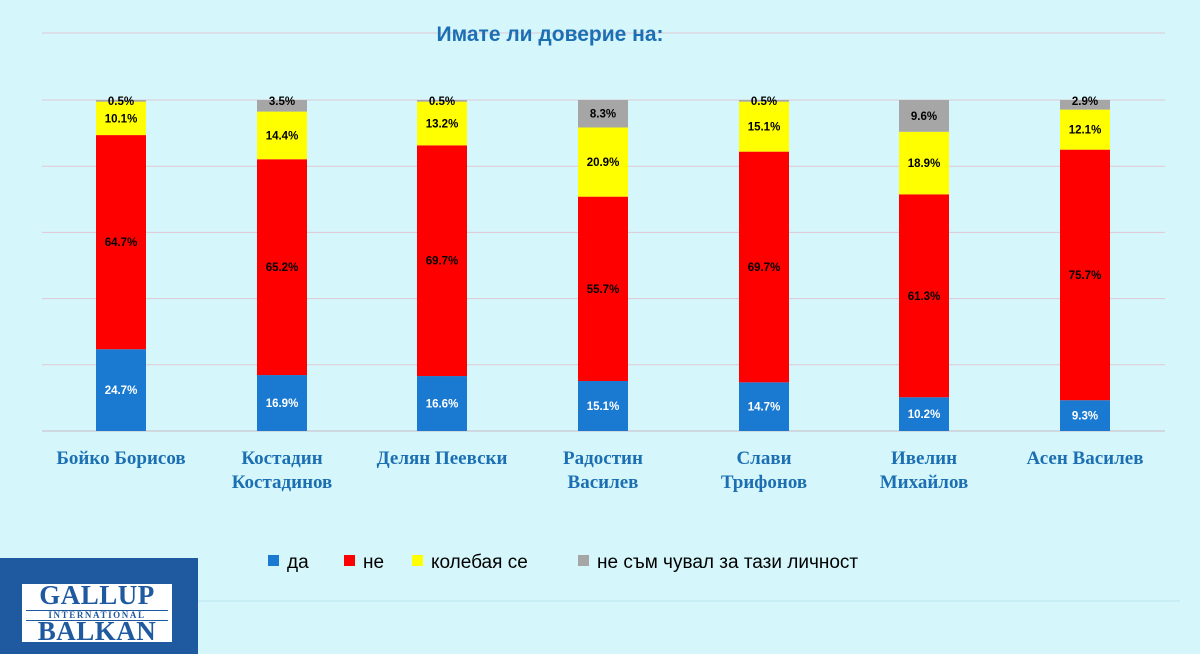  I want to click on category-label: Василев, so click(603, 482).